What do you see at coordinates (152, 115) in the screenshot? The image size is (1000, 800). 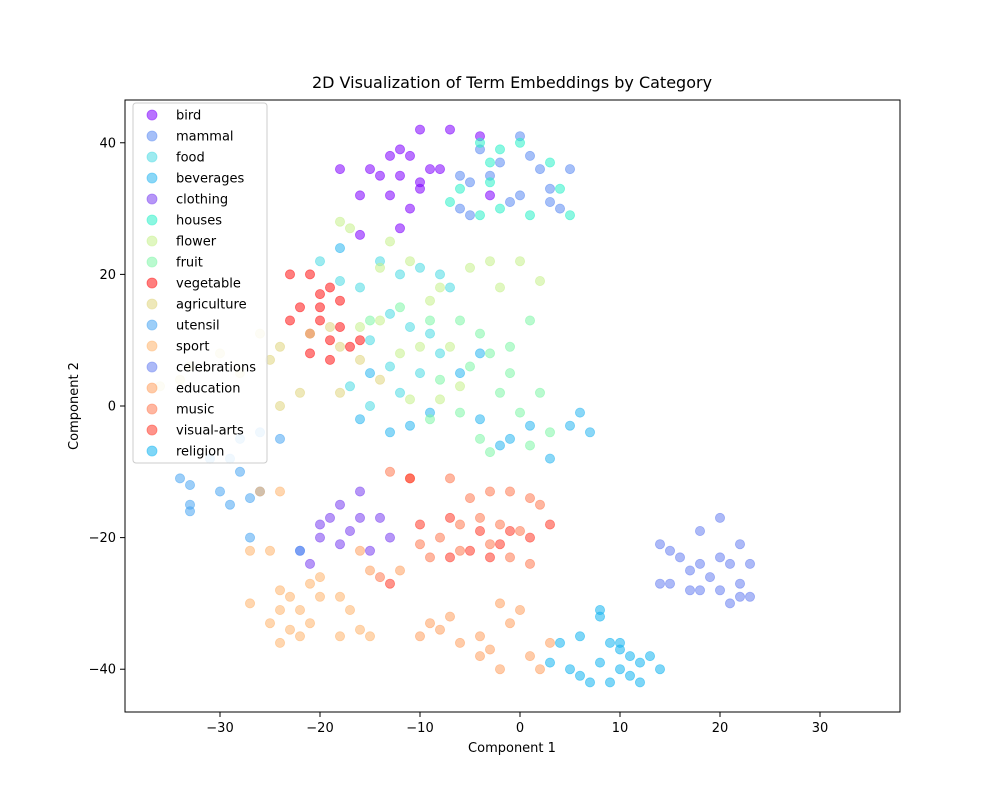 I see `legend-marker-bird` at bounding box center [152, 115].